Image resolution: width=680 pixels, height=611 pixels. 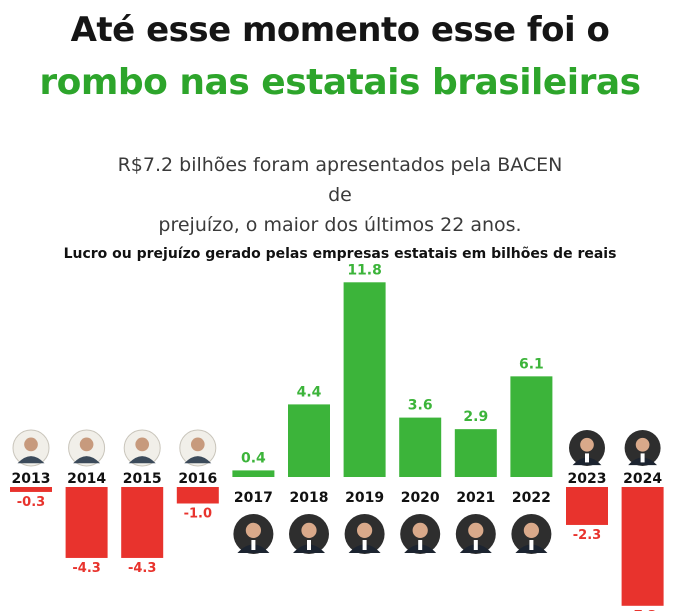 I want to click on tick-label: 2017, so click(x=253, y=498).